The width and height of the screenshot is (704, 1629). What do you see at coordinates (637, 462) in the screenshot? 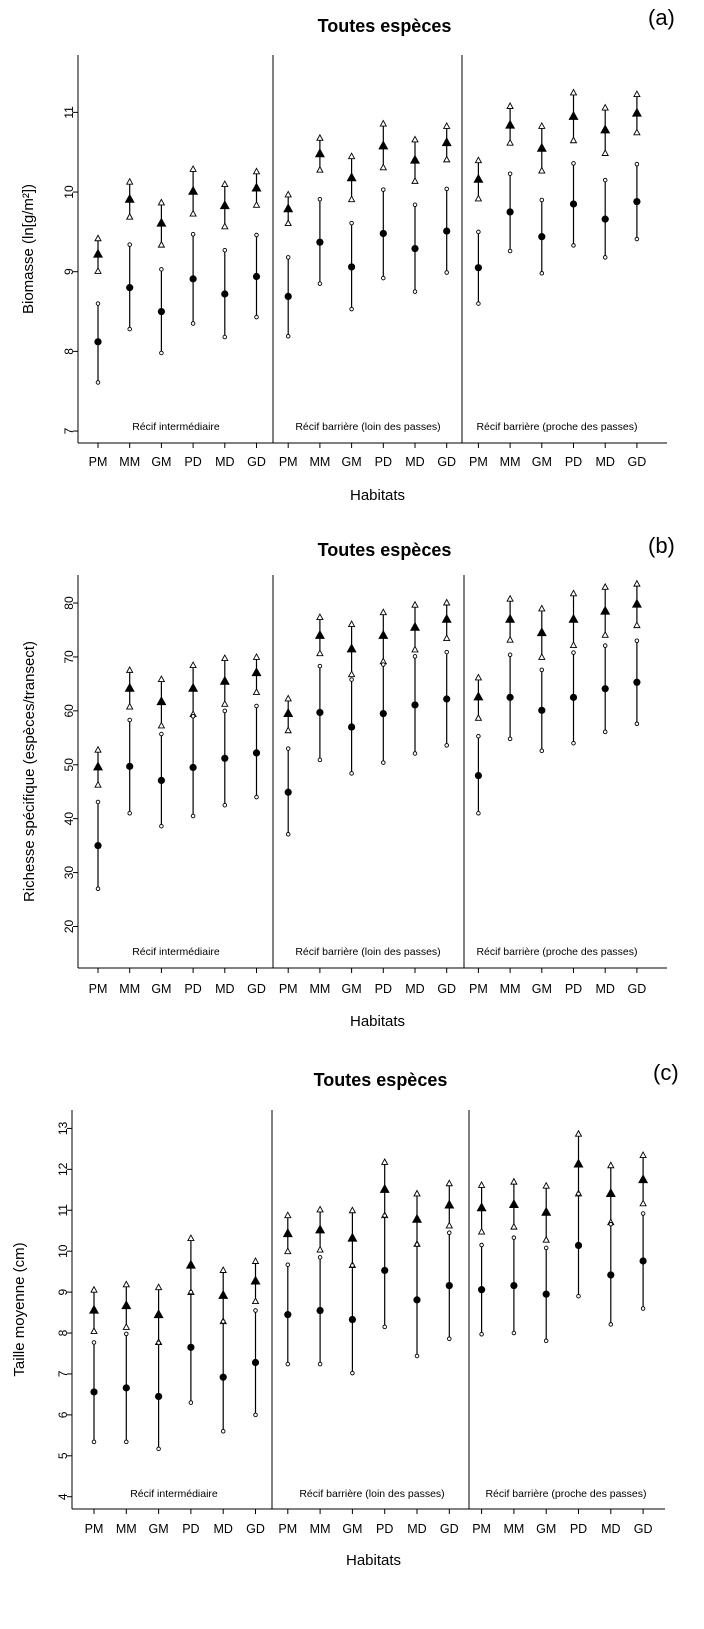
I see `x-tick-label: GD` at bounding box center [637, 462].